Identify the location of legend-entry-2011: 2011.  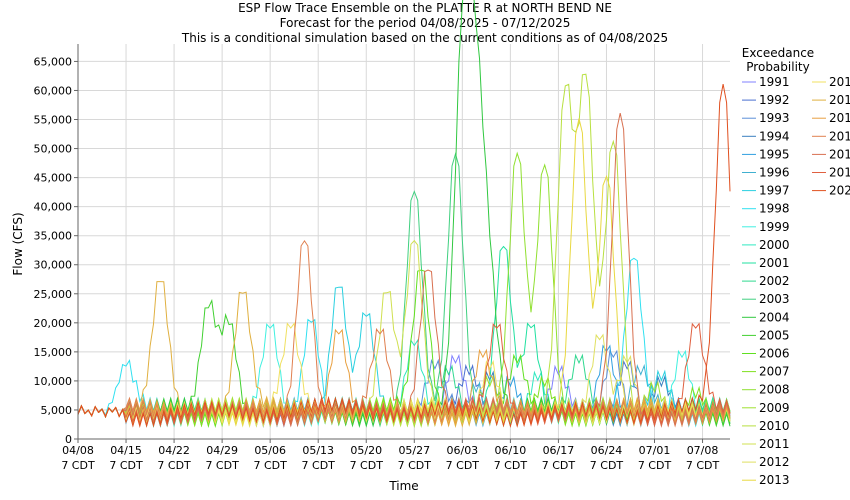
(774, 444).